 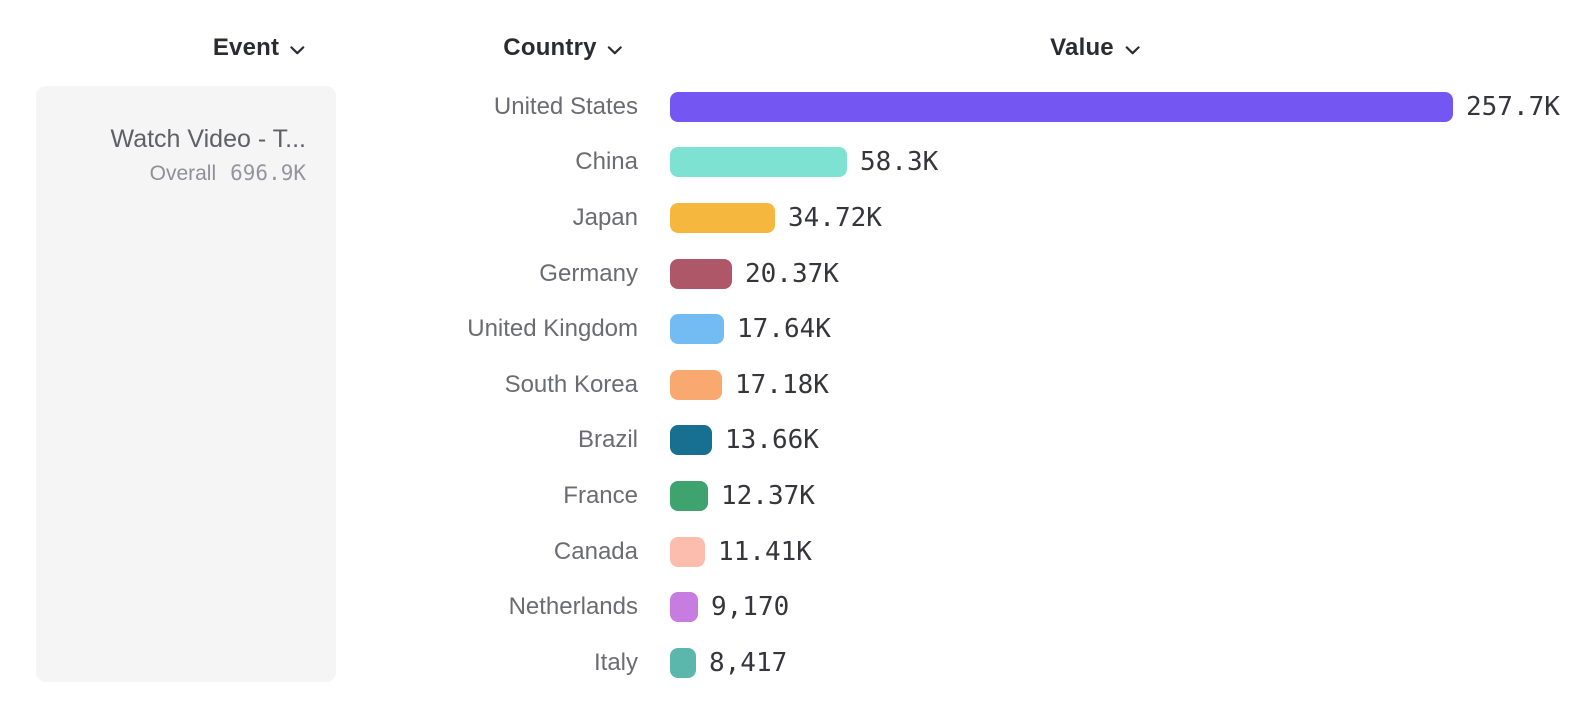 What do you see at coordinates (595, 551) in the screenshot?
I see `country-label: Canada` at bounding box center [595, 551].